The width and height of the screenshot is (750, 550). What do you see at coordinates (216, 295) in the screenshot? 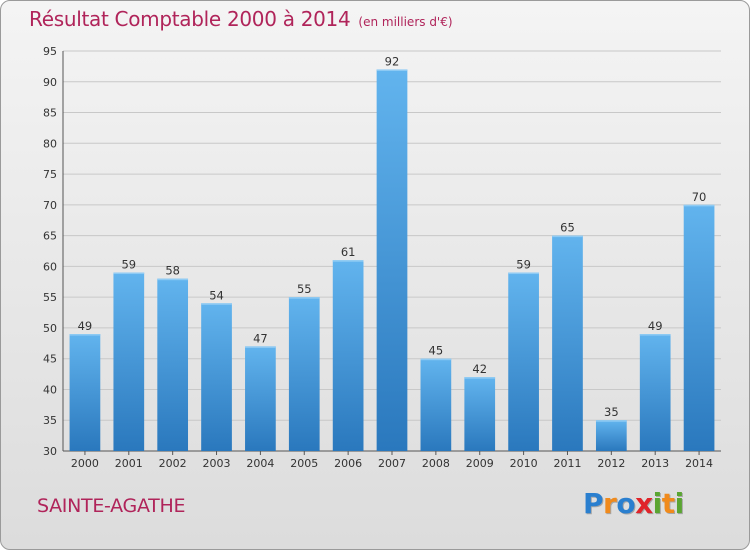
I see `data-label: 54` at bounding box center [216, 295].